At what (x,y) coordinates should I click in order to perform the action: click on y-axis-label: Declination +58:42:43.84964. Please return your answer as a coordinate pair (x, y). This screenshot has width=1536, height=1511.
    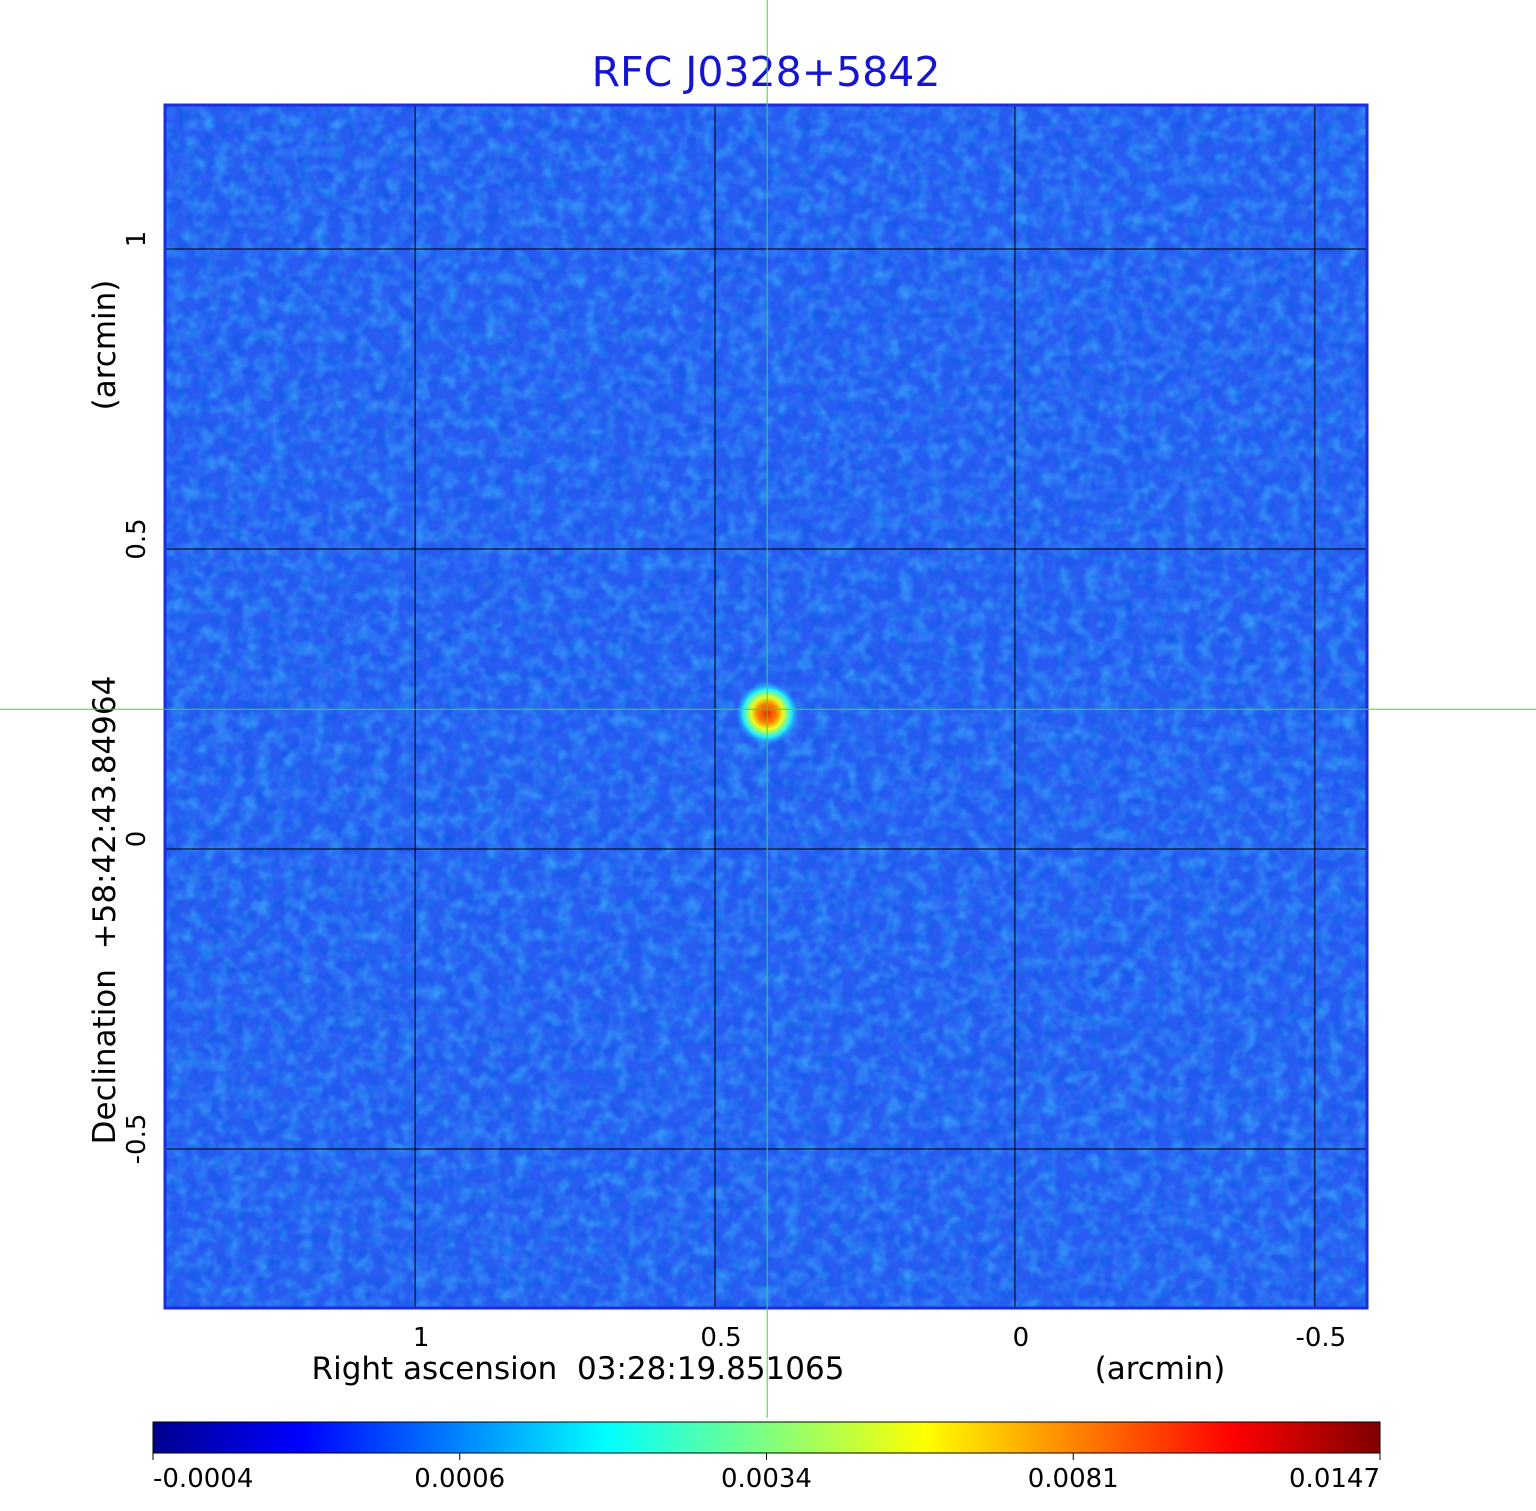
    Looking at the image, I should click on (105, 910).